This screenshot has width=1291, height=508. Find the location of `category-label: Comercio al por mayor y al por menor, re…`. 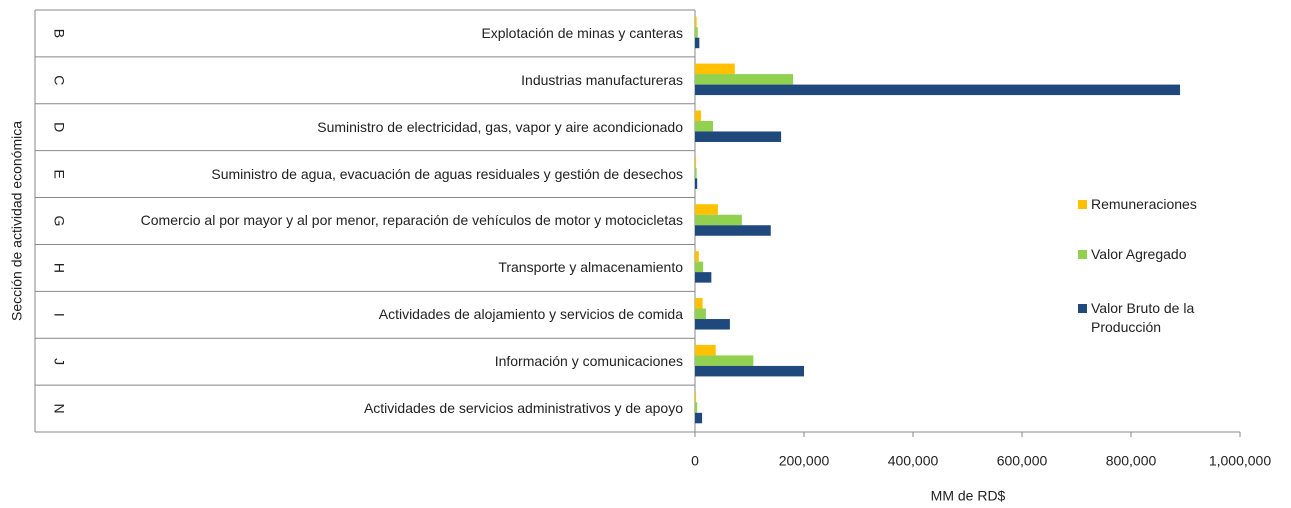

category-label: Comercio al por mayor y al por menor, re… is located at coordinates (411, 220).